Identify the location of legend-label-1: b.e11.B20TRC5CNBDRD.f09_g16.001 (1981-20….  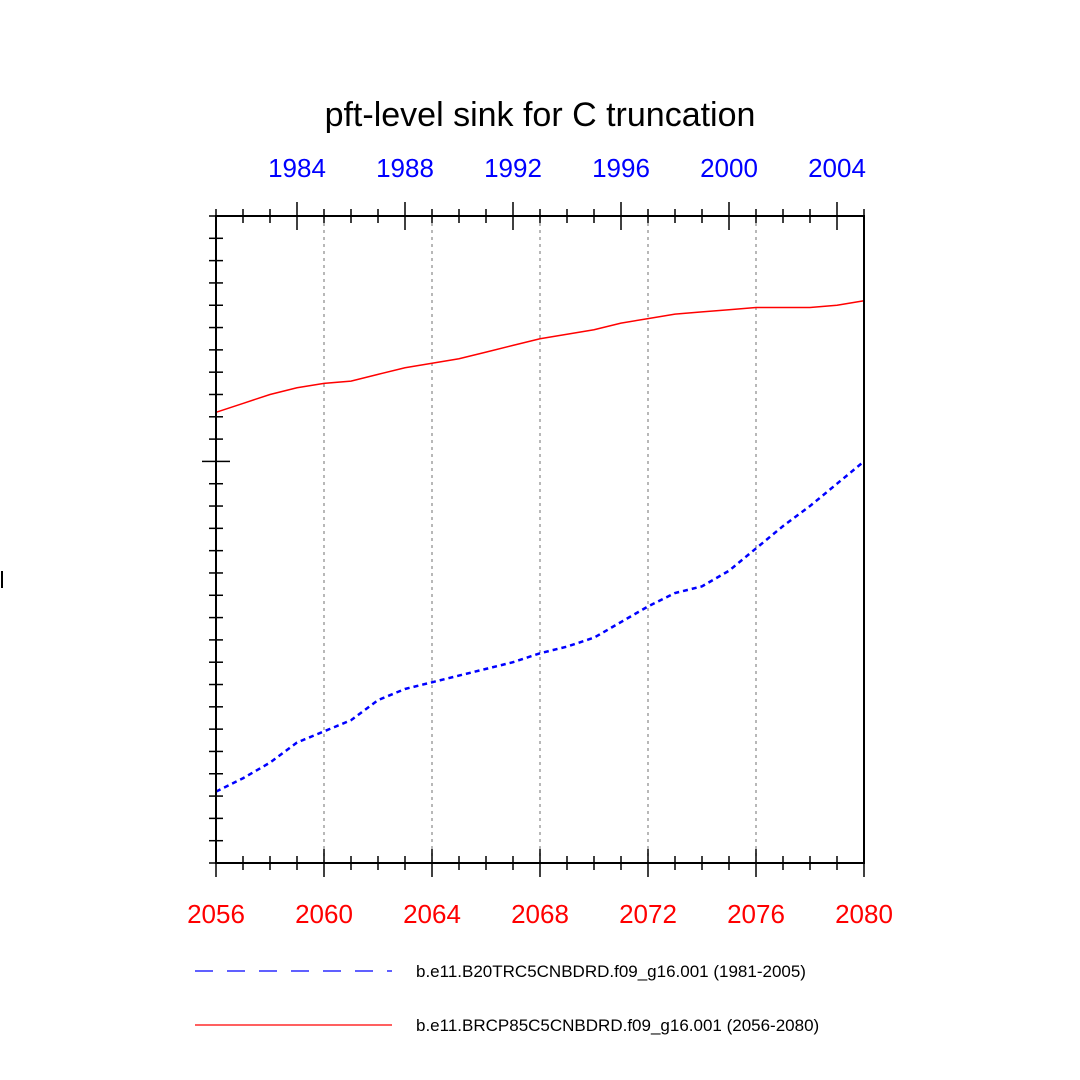
(611, 971).